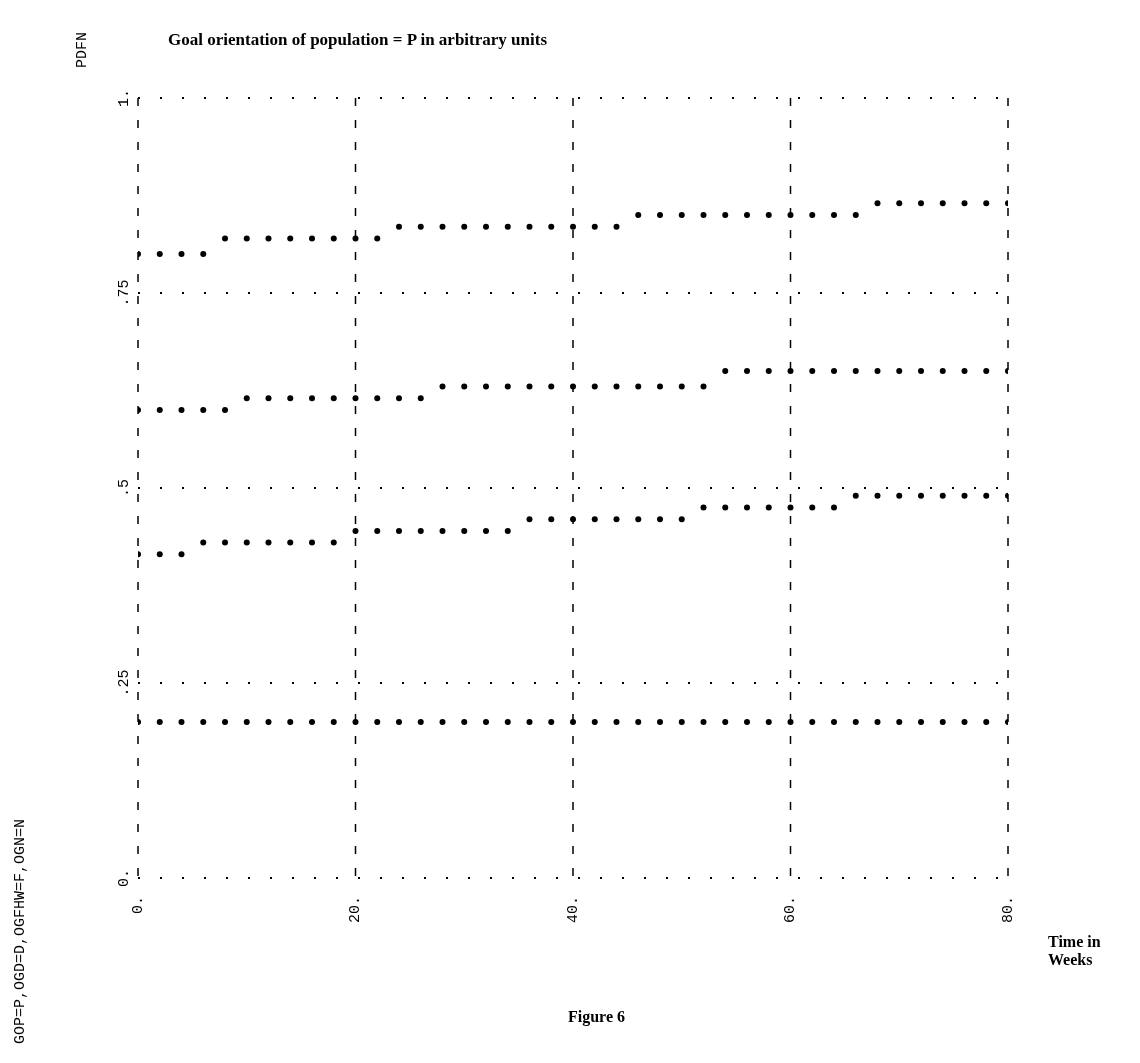 The width and height of the screenshot is (1140, 1063). I want to click on y-tick-label: .75, so click(124, 293).